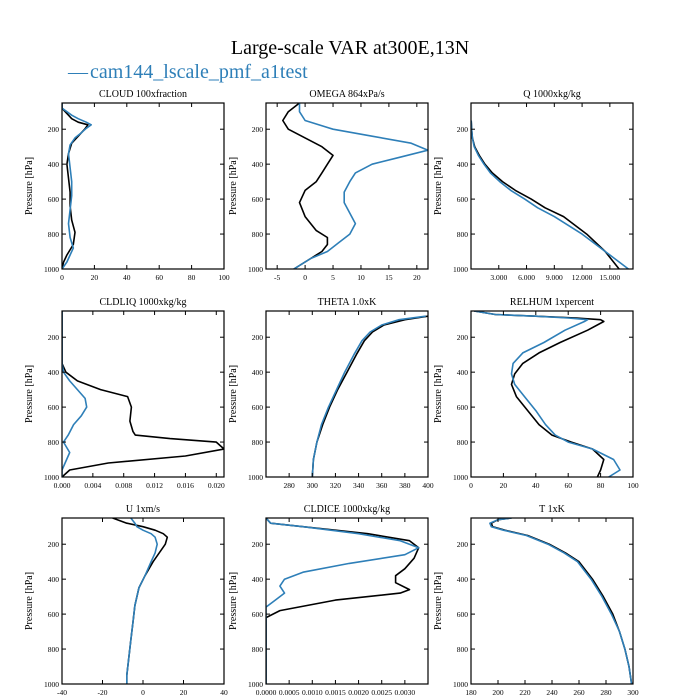 This screenshot has width=700, height=700. I want to click on x-tick-label: 40, so click(224, 692).